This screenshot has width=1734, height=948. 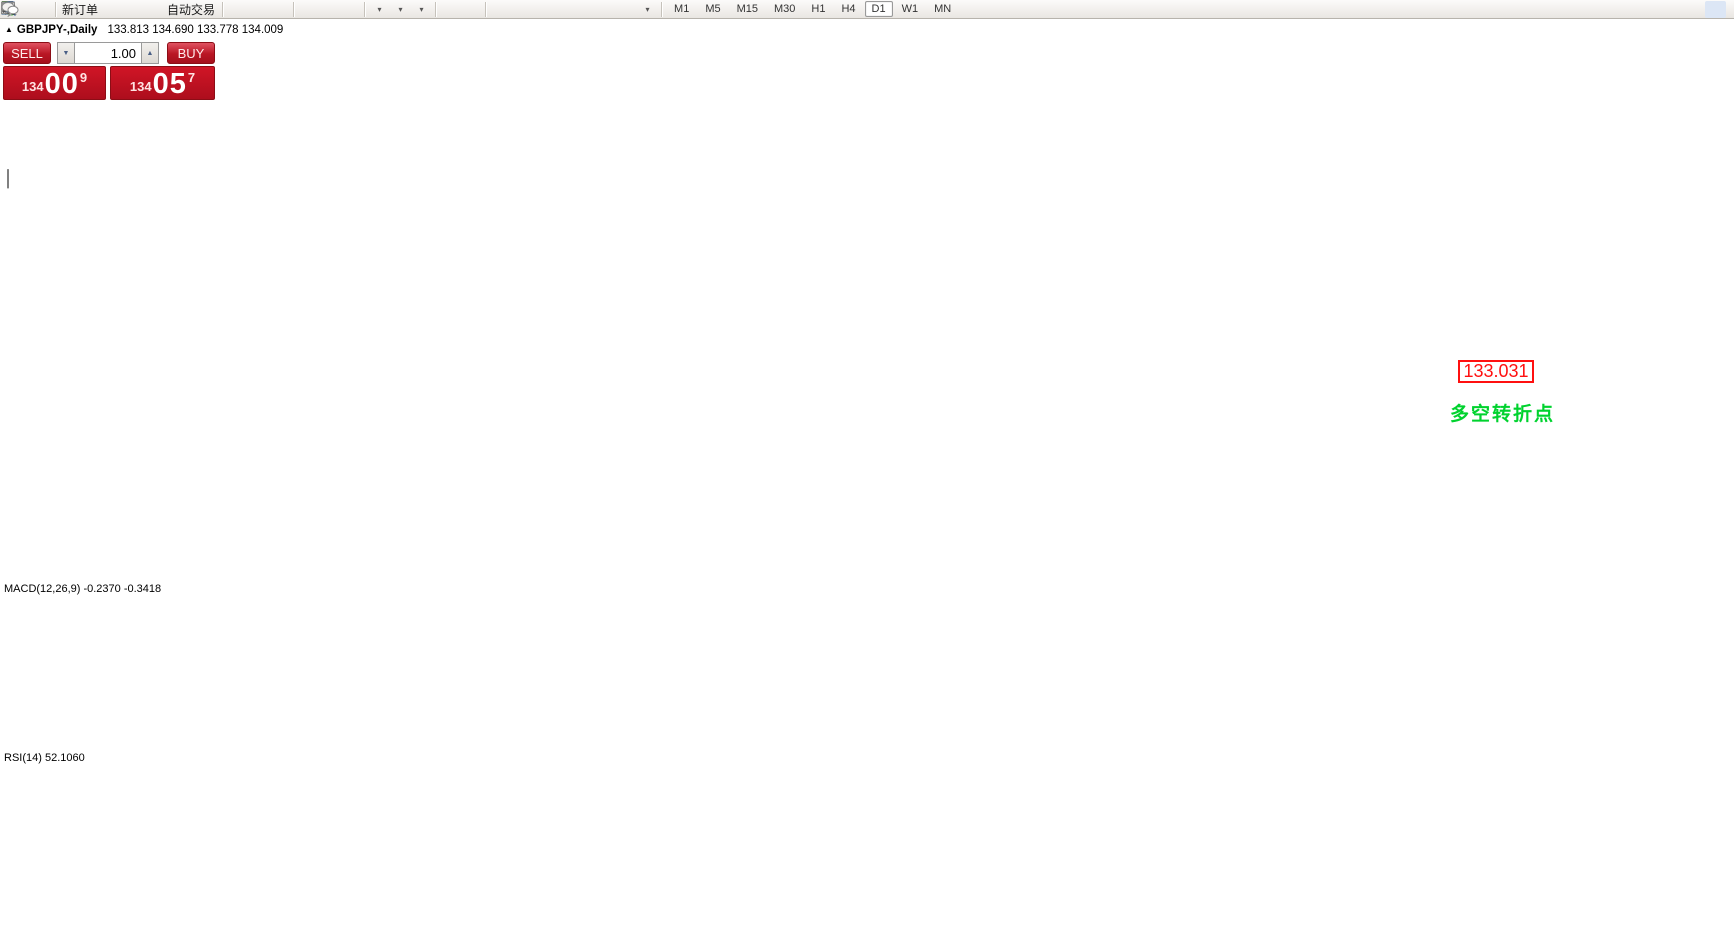 I want to click on crosshair-icon, so click(x=242, y=9).